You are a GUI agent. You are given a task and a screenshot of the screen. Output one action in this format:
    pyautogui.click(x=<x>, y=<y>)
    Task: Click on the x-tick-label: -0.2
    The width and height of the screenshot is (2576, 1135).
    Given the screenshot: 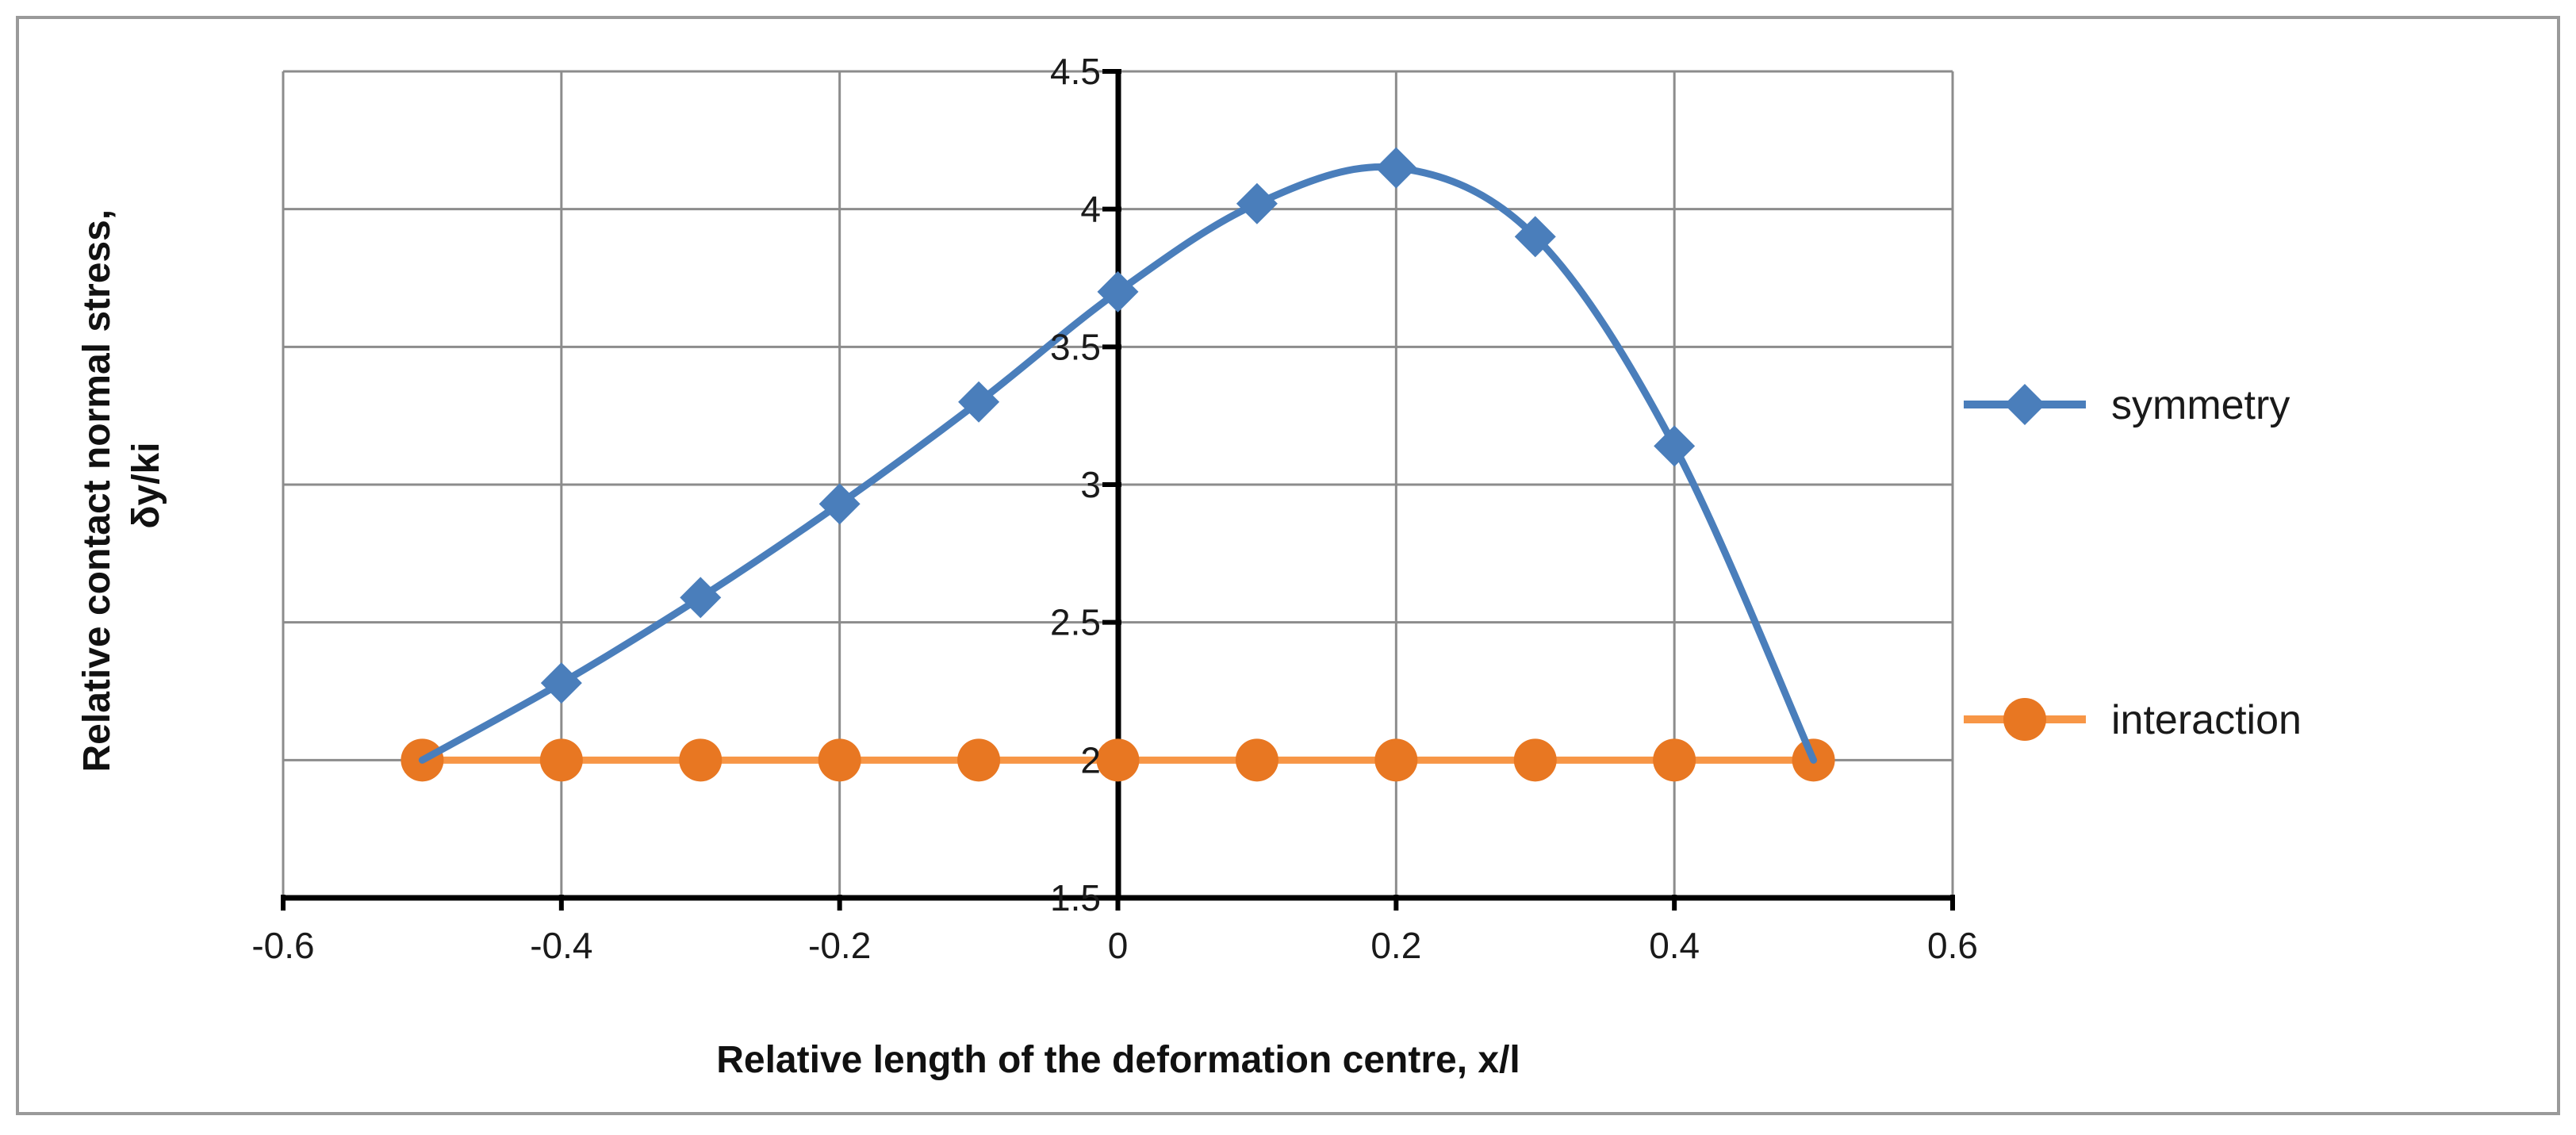 What is the action you would take?
    pyautogui.click(x=839, y=945)
    